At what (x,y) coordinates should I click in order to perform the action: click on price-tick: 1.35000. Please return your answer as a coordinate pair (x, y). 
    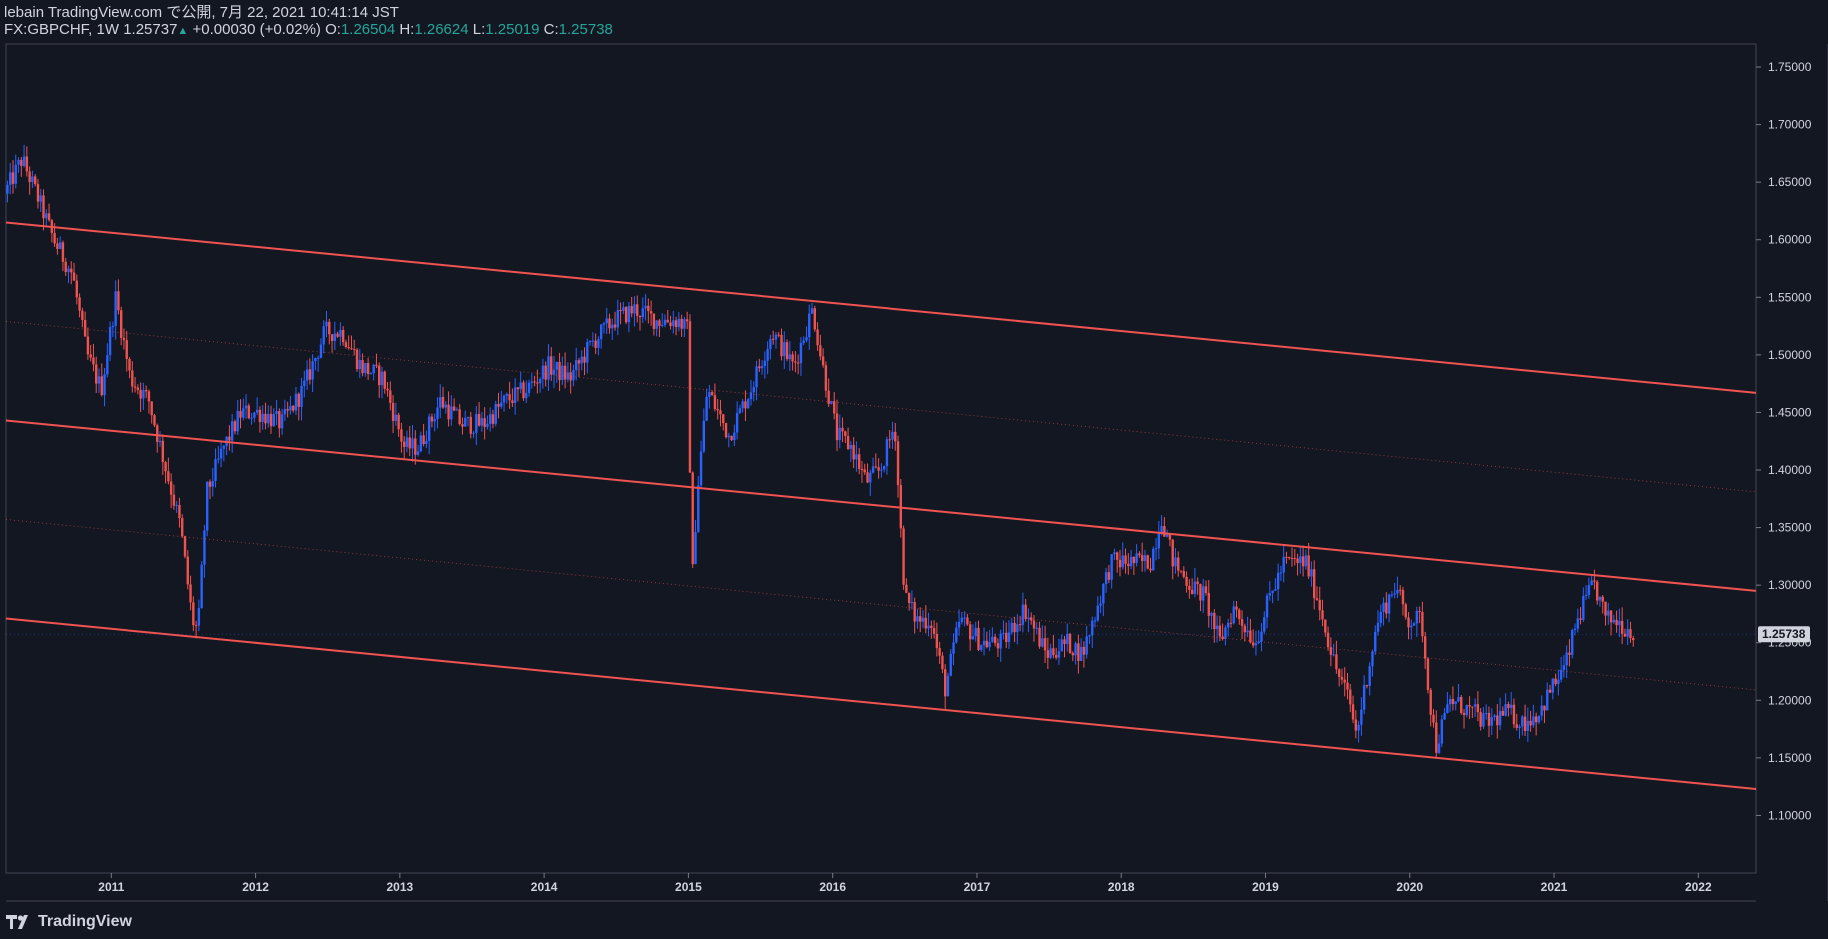
    Looking at the image, I should click on (1784, 528).